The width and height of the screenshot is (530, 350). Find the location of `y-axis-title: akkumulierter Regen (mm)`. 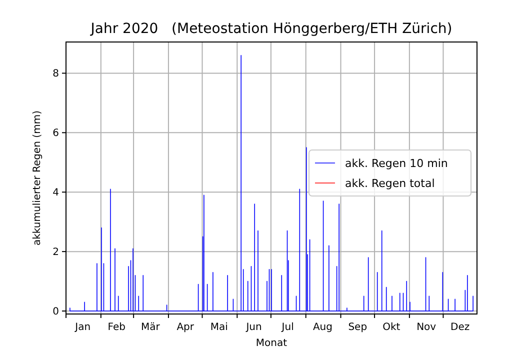

y-axis-title: akkumulierter Regen (mm) is located at coordinates (37, 178).